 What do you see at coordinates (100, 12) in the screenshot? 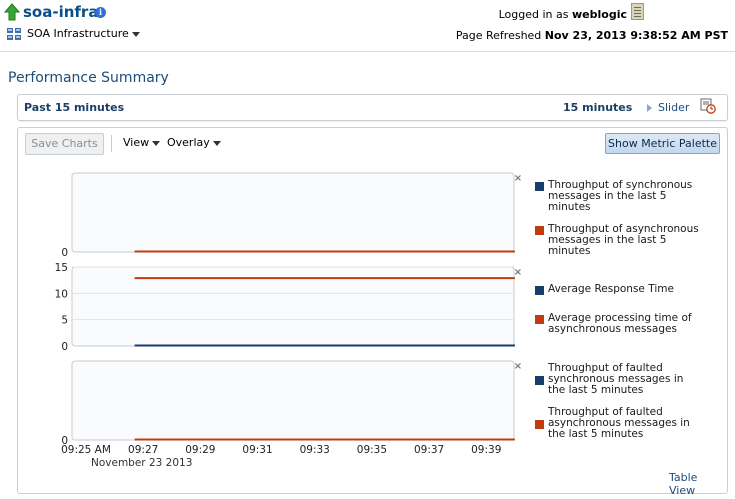
I see `info-icon: i` at bounding box center [100, 12].